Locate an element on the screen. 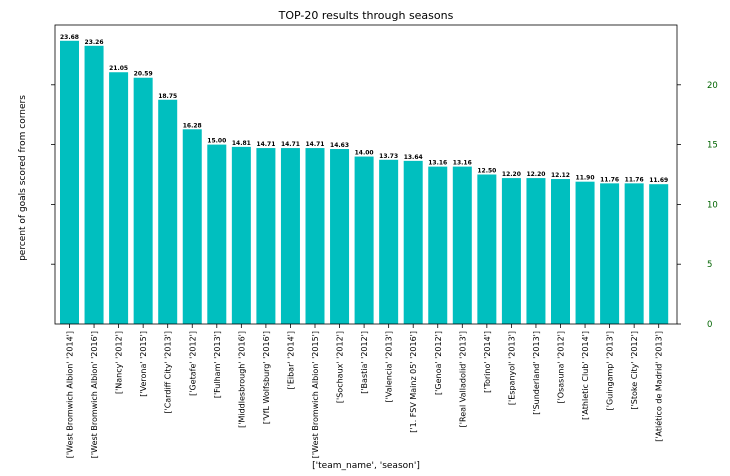 The height and width of the screenshot is (476, 730). bar-value-label-17: 13.16 is located at coordinates (462, 163).